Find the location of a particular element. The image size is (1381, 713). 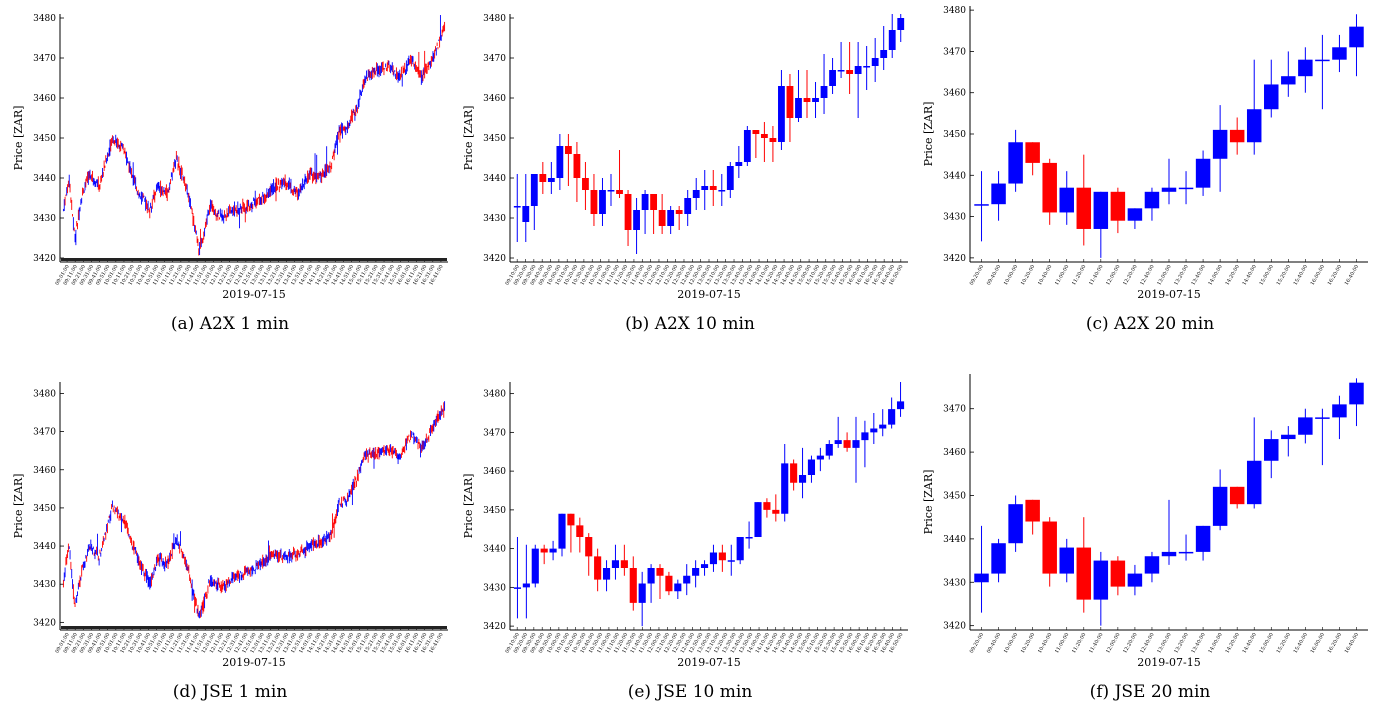

caption-a2x-1min: (a) A2X 1 min is located at coordinates (230, 324).